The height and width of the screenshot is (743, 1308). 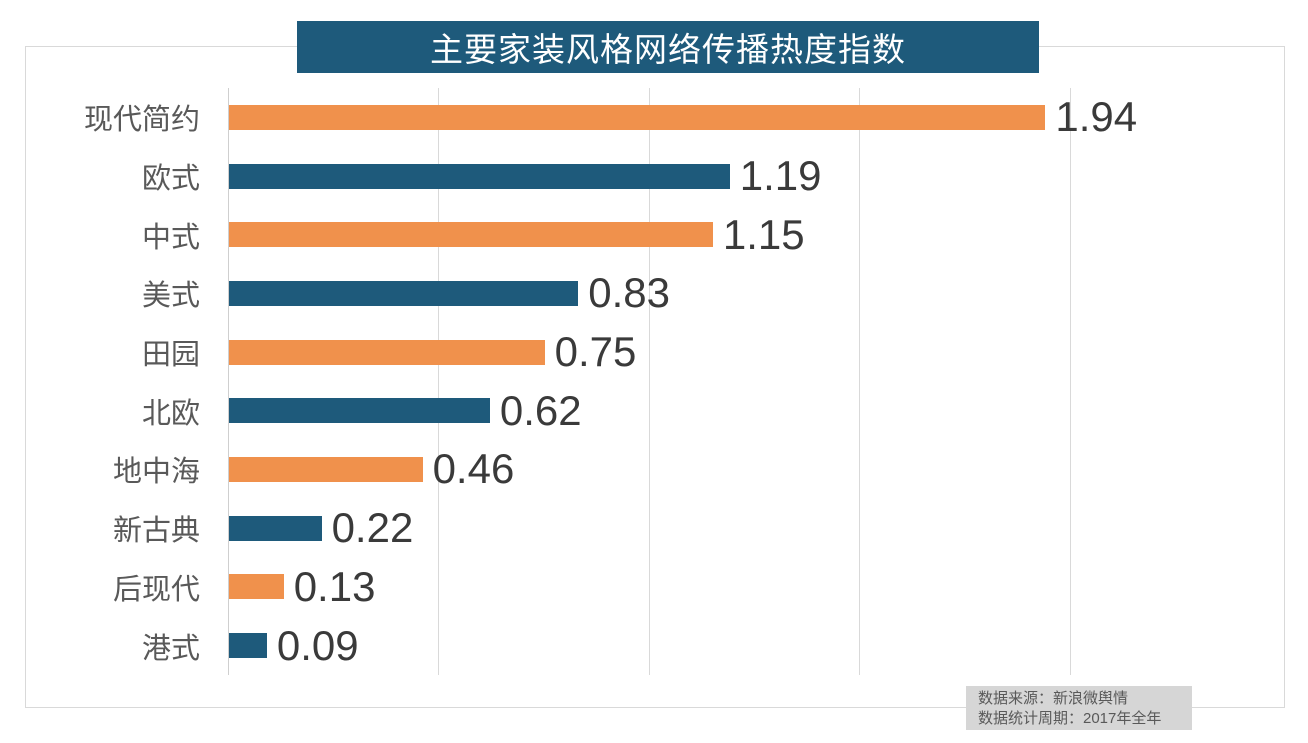 What do you see at coordinates (228, 381) in the screenshot?
I see `y-axis-line` at bounding box center [228, 381].